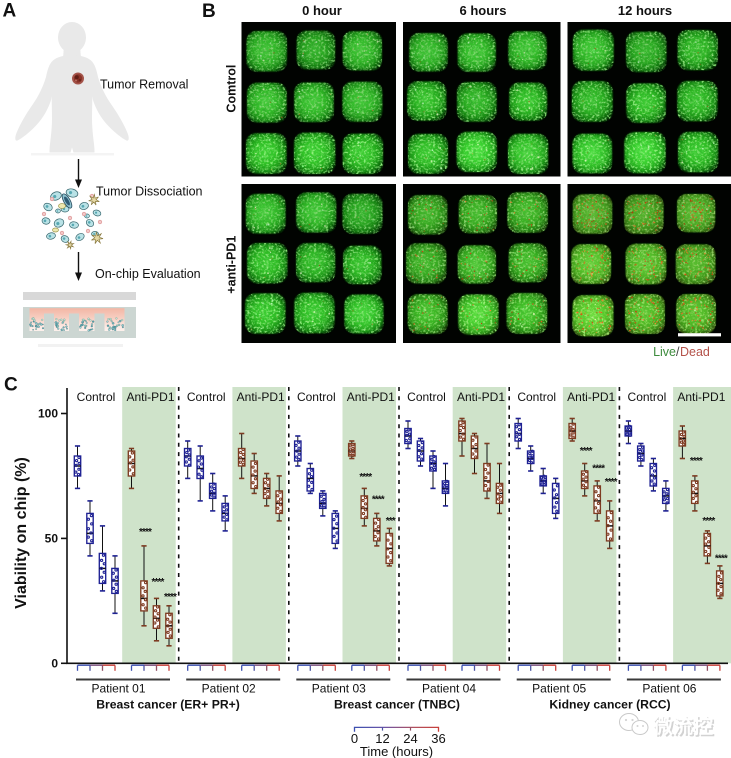 The width and height of the screenshot is (731, 758). I want to click on svg-text: Breast cancer (TNBC), so click(397, 705).